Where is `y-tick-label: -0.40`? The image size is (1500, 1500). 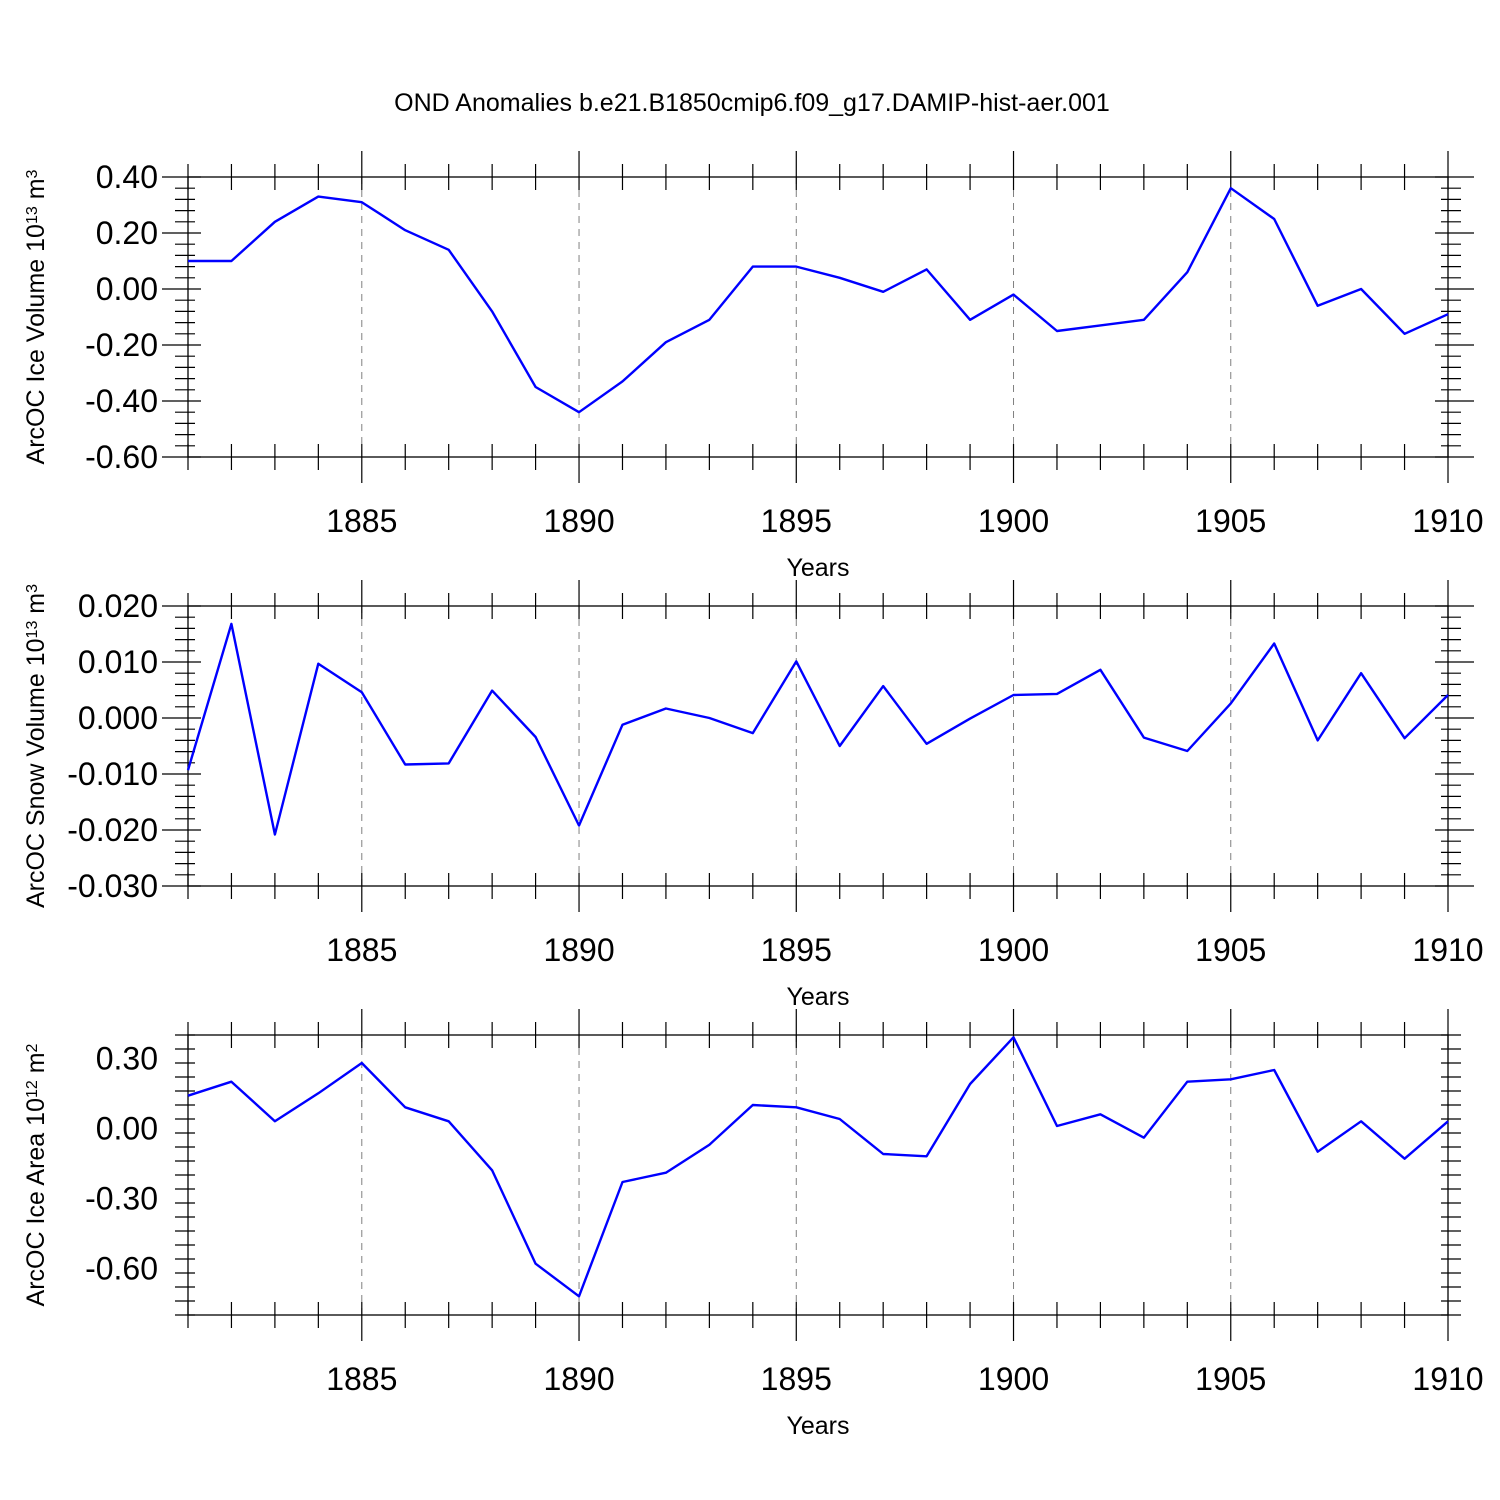
y-tick-label: -0.40 is located at coordinates (121, 401).